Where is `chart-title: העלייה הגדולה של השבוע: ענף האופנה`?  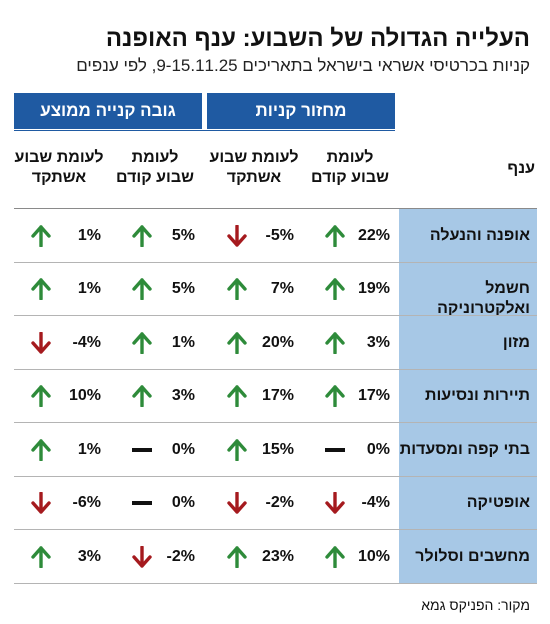
chart-title: העלייה הגדולה של השבוע: ענף האופנה is located at coordinates (317, 38).